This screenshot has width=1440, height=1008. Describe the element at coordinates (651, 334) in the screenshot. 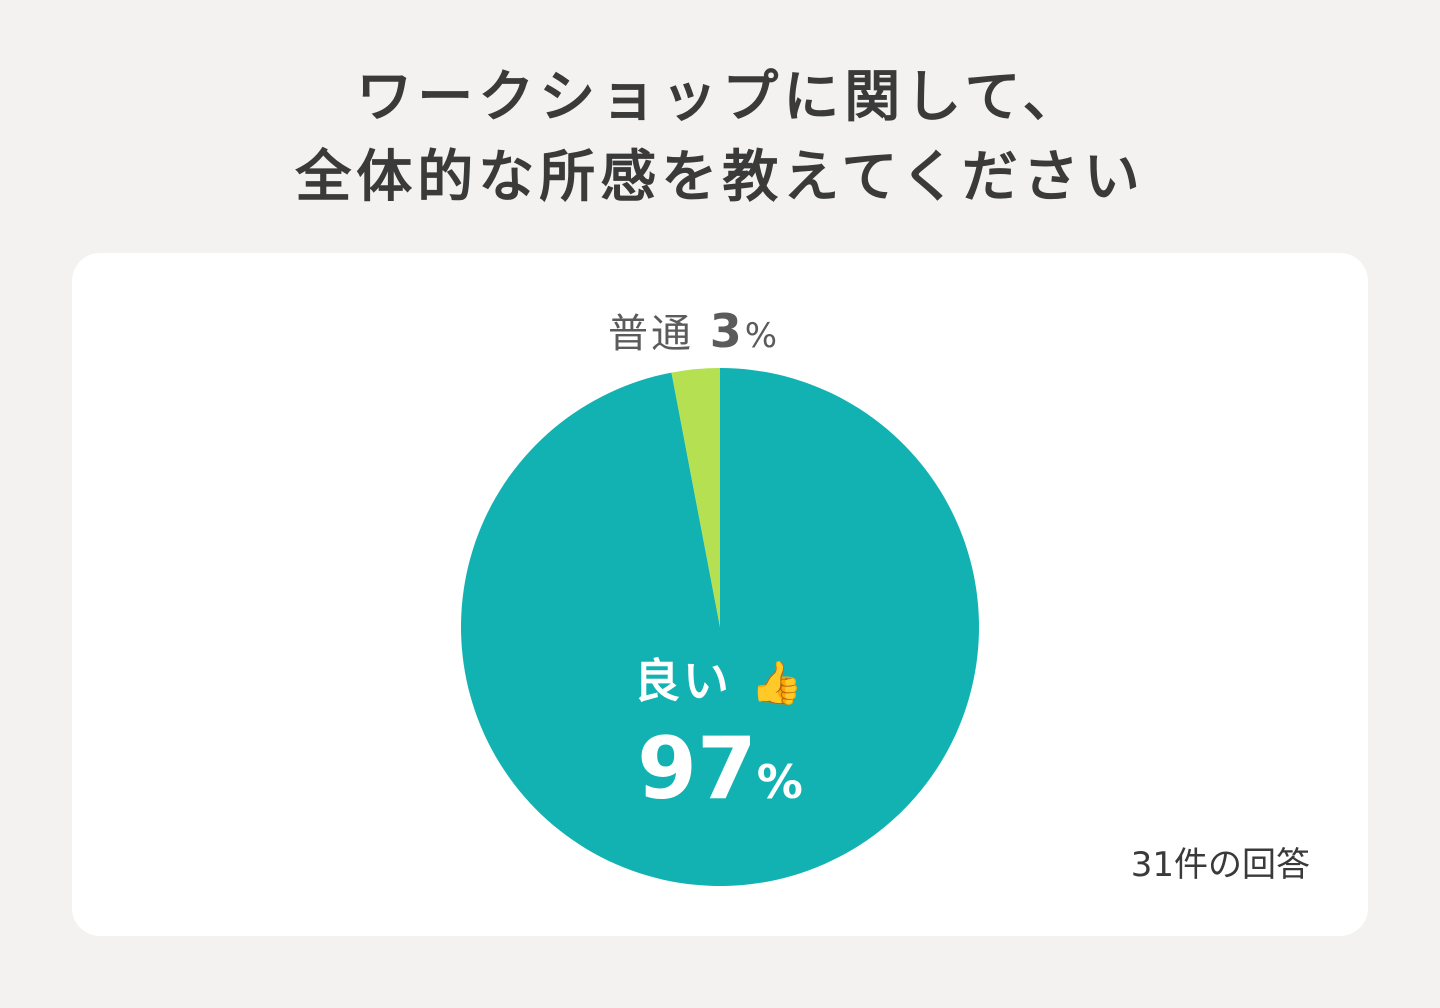

I see `slice-label-neutral-name: 普通` at that location.